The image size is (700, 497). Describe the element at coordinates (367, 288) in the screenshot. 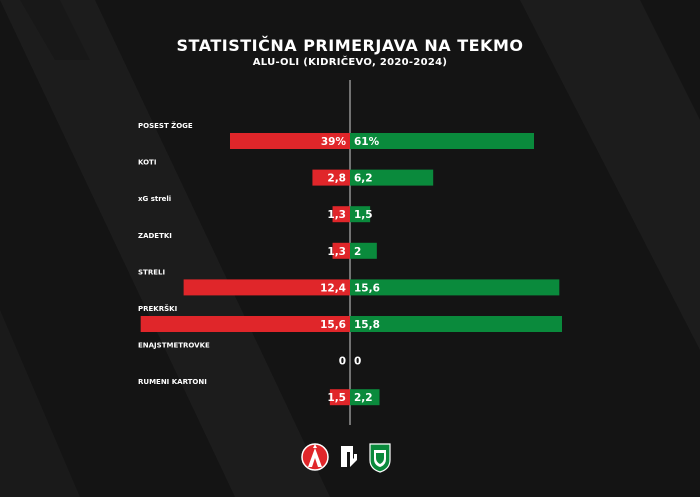

I see `away-value-label: 15,6` at that location.